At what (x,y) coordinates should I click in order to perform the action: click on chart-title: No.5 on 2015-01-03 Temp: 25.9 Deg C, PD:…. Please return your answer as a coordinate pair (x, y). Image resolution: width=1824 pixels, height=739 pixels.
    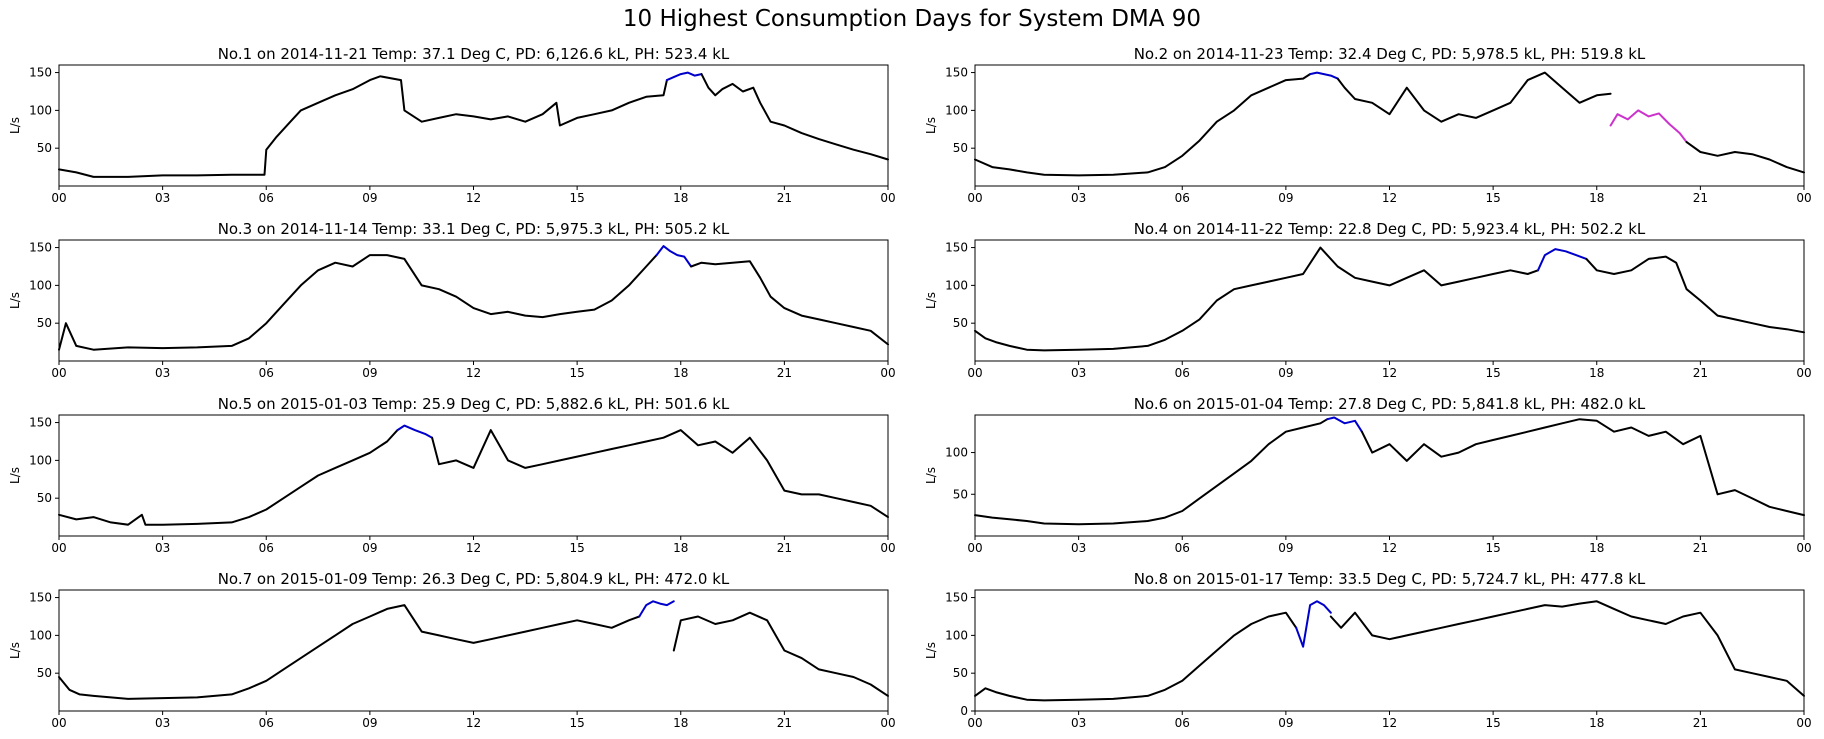
    Looking at the image, I should click on (474, 404).